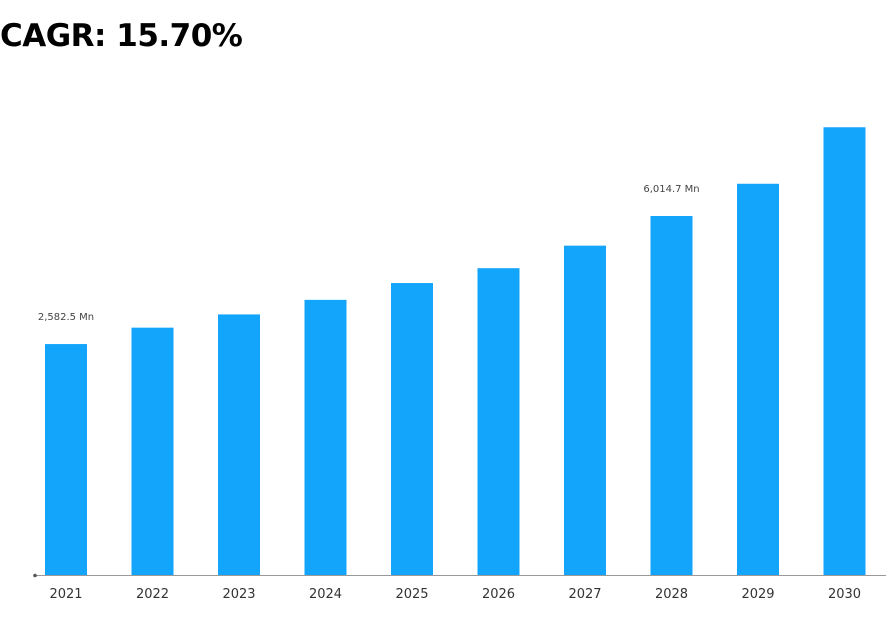 This screenshot has height=628, width=892. Describe the element at coordinates (498, 421) in the screenshot. I see `bar-2026` at that location.